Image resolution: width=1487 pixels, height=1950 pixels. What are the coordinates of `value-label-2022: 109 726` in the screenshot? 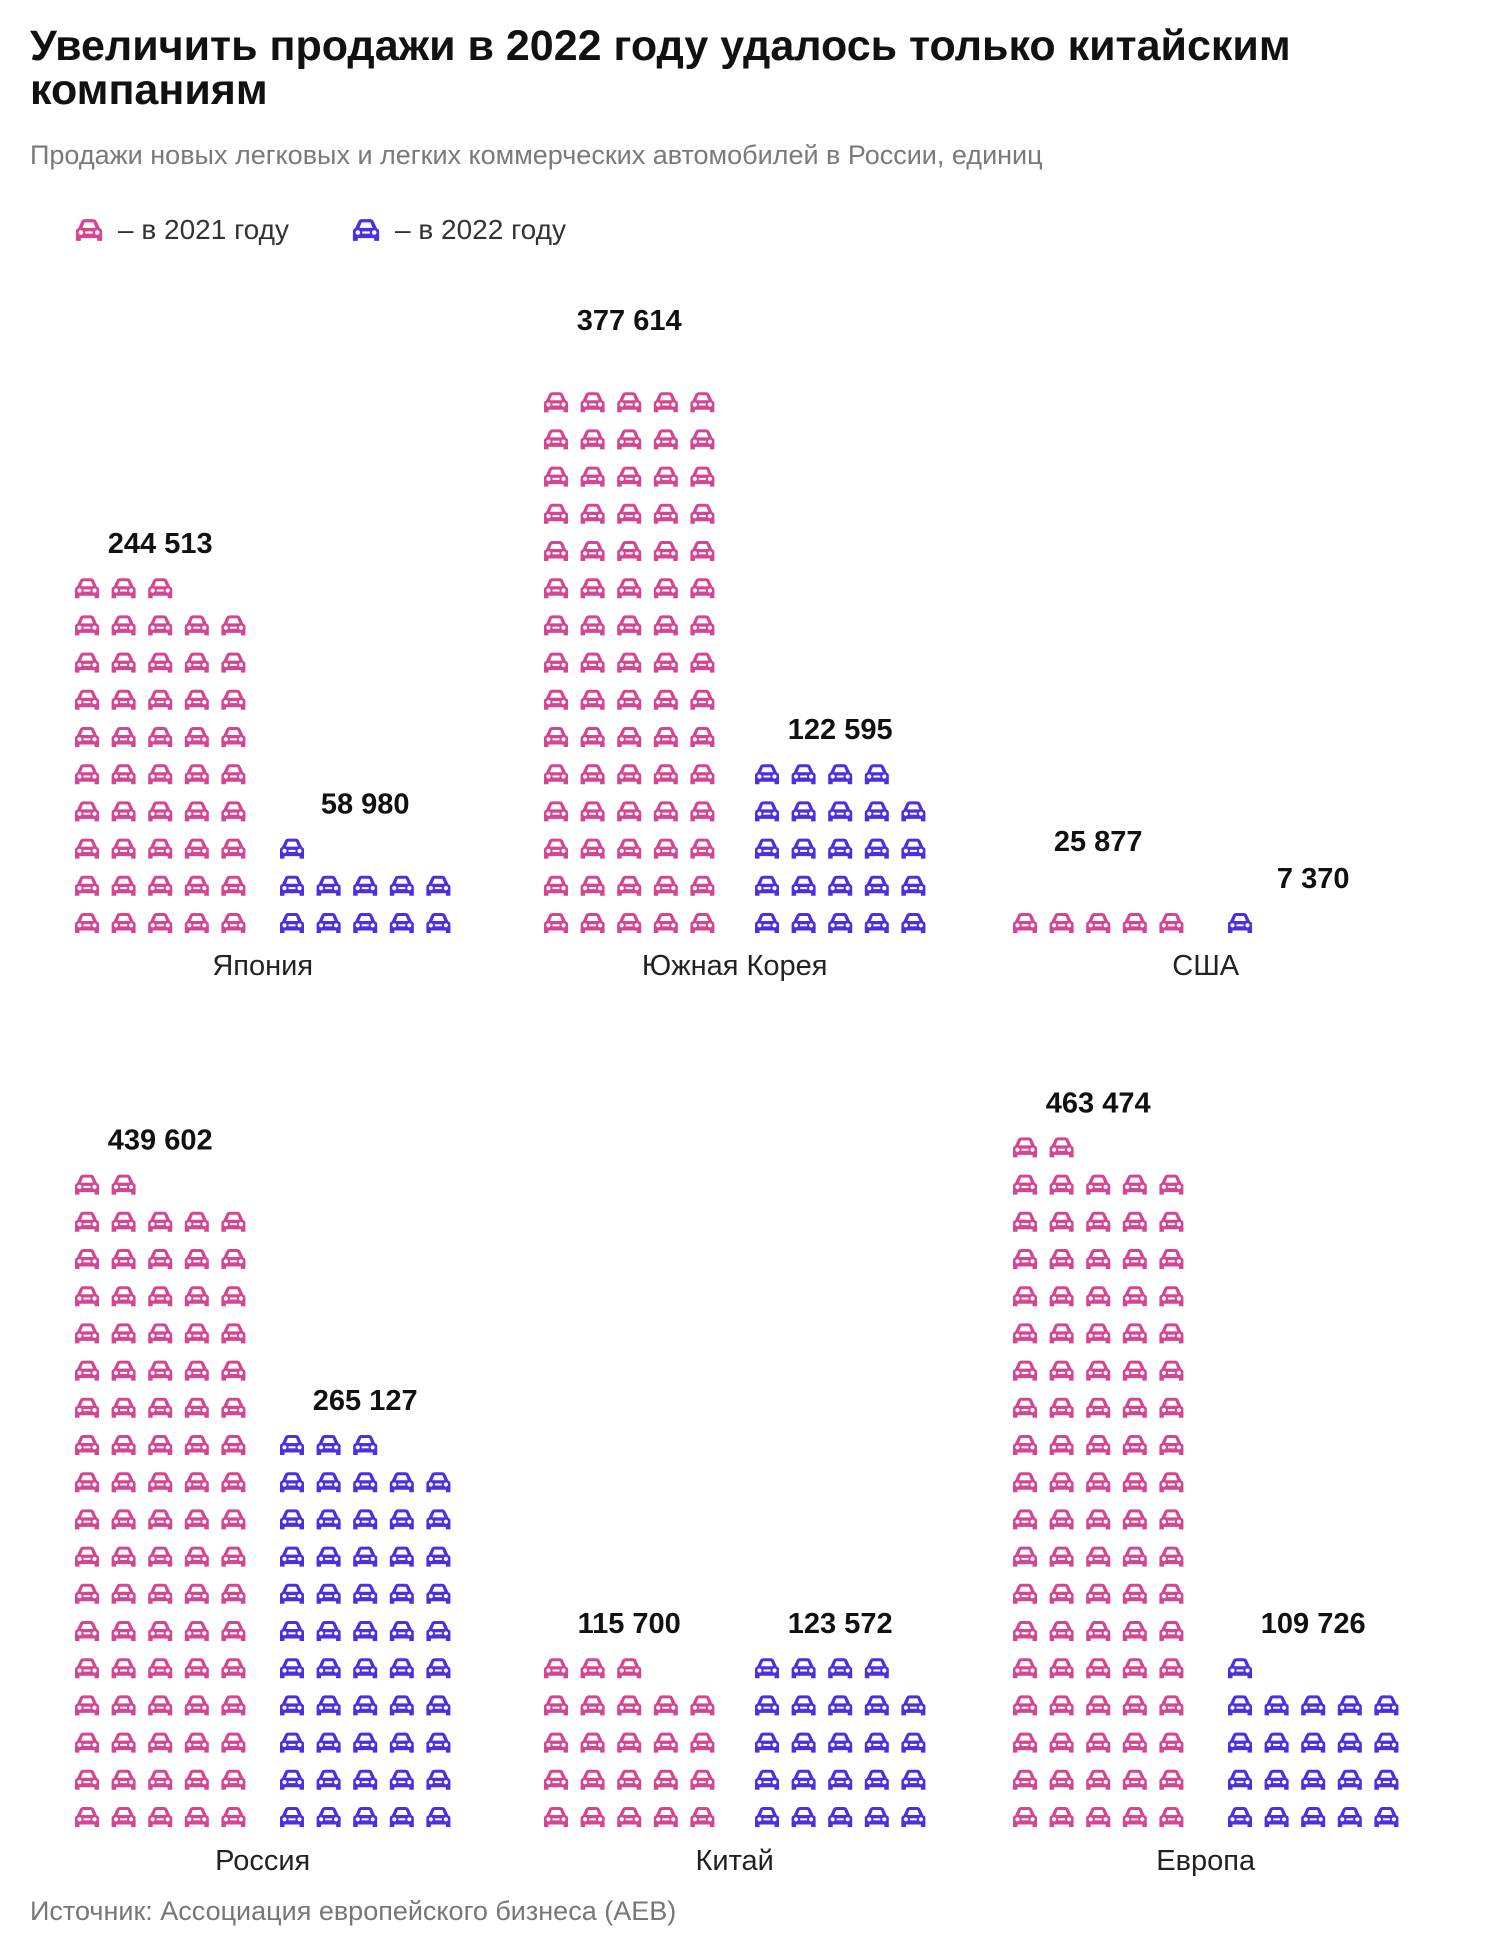 It's located at (1313, 1624).